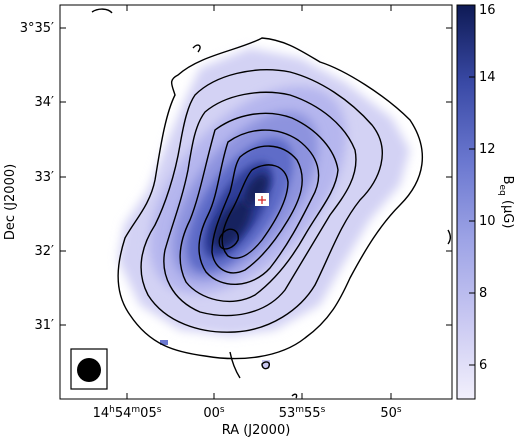 This screenshot has height=438, width=520. Describe the element at coordinates (483, 365) in the screenshot. I see `colorbar-tick-label: 6` at that location.